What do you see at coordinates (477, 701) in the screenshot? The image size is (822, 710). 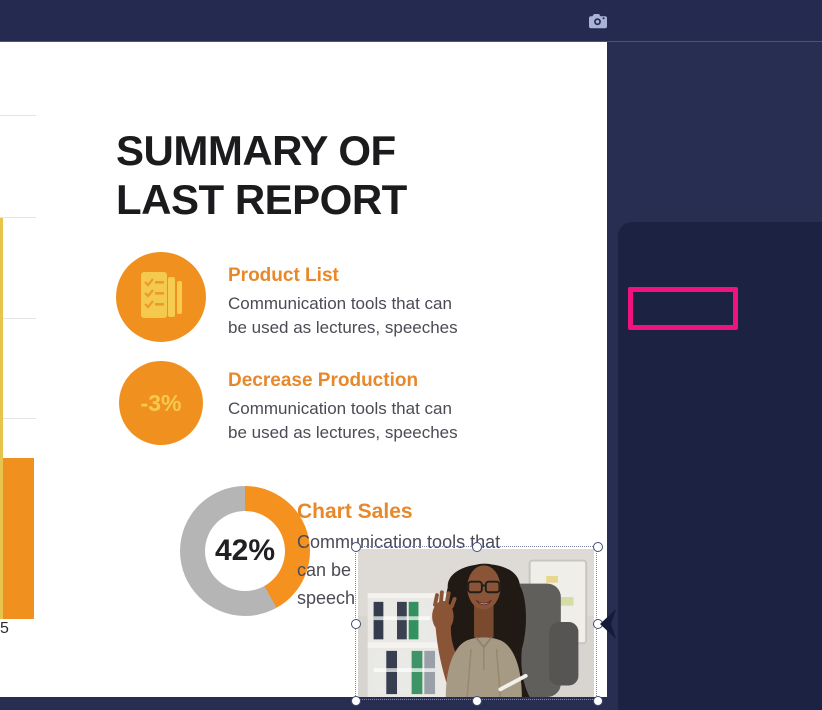 I see `resize-handle-bottom-middle` at bounding box center [477, 701].